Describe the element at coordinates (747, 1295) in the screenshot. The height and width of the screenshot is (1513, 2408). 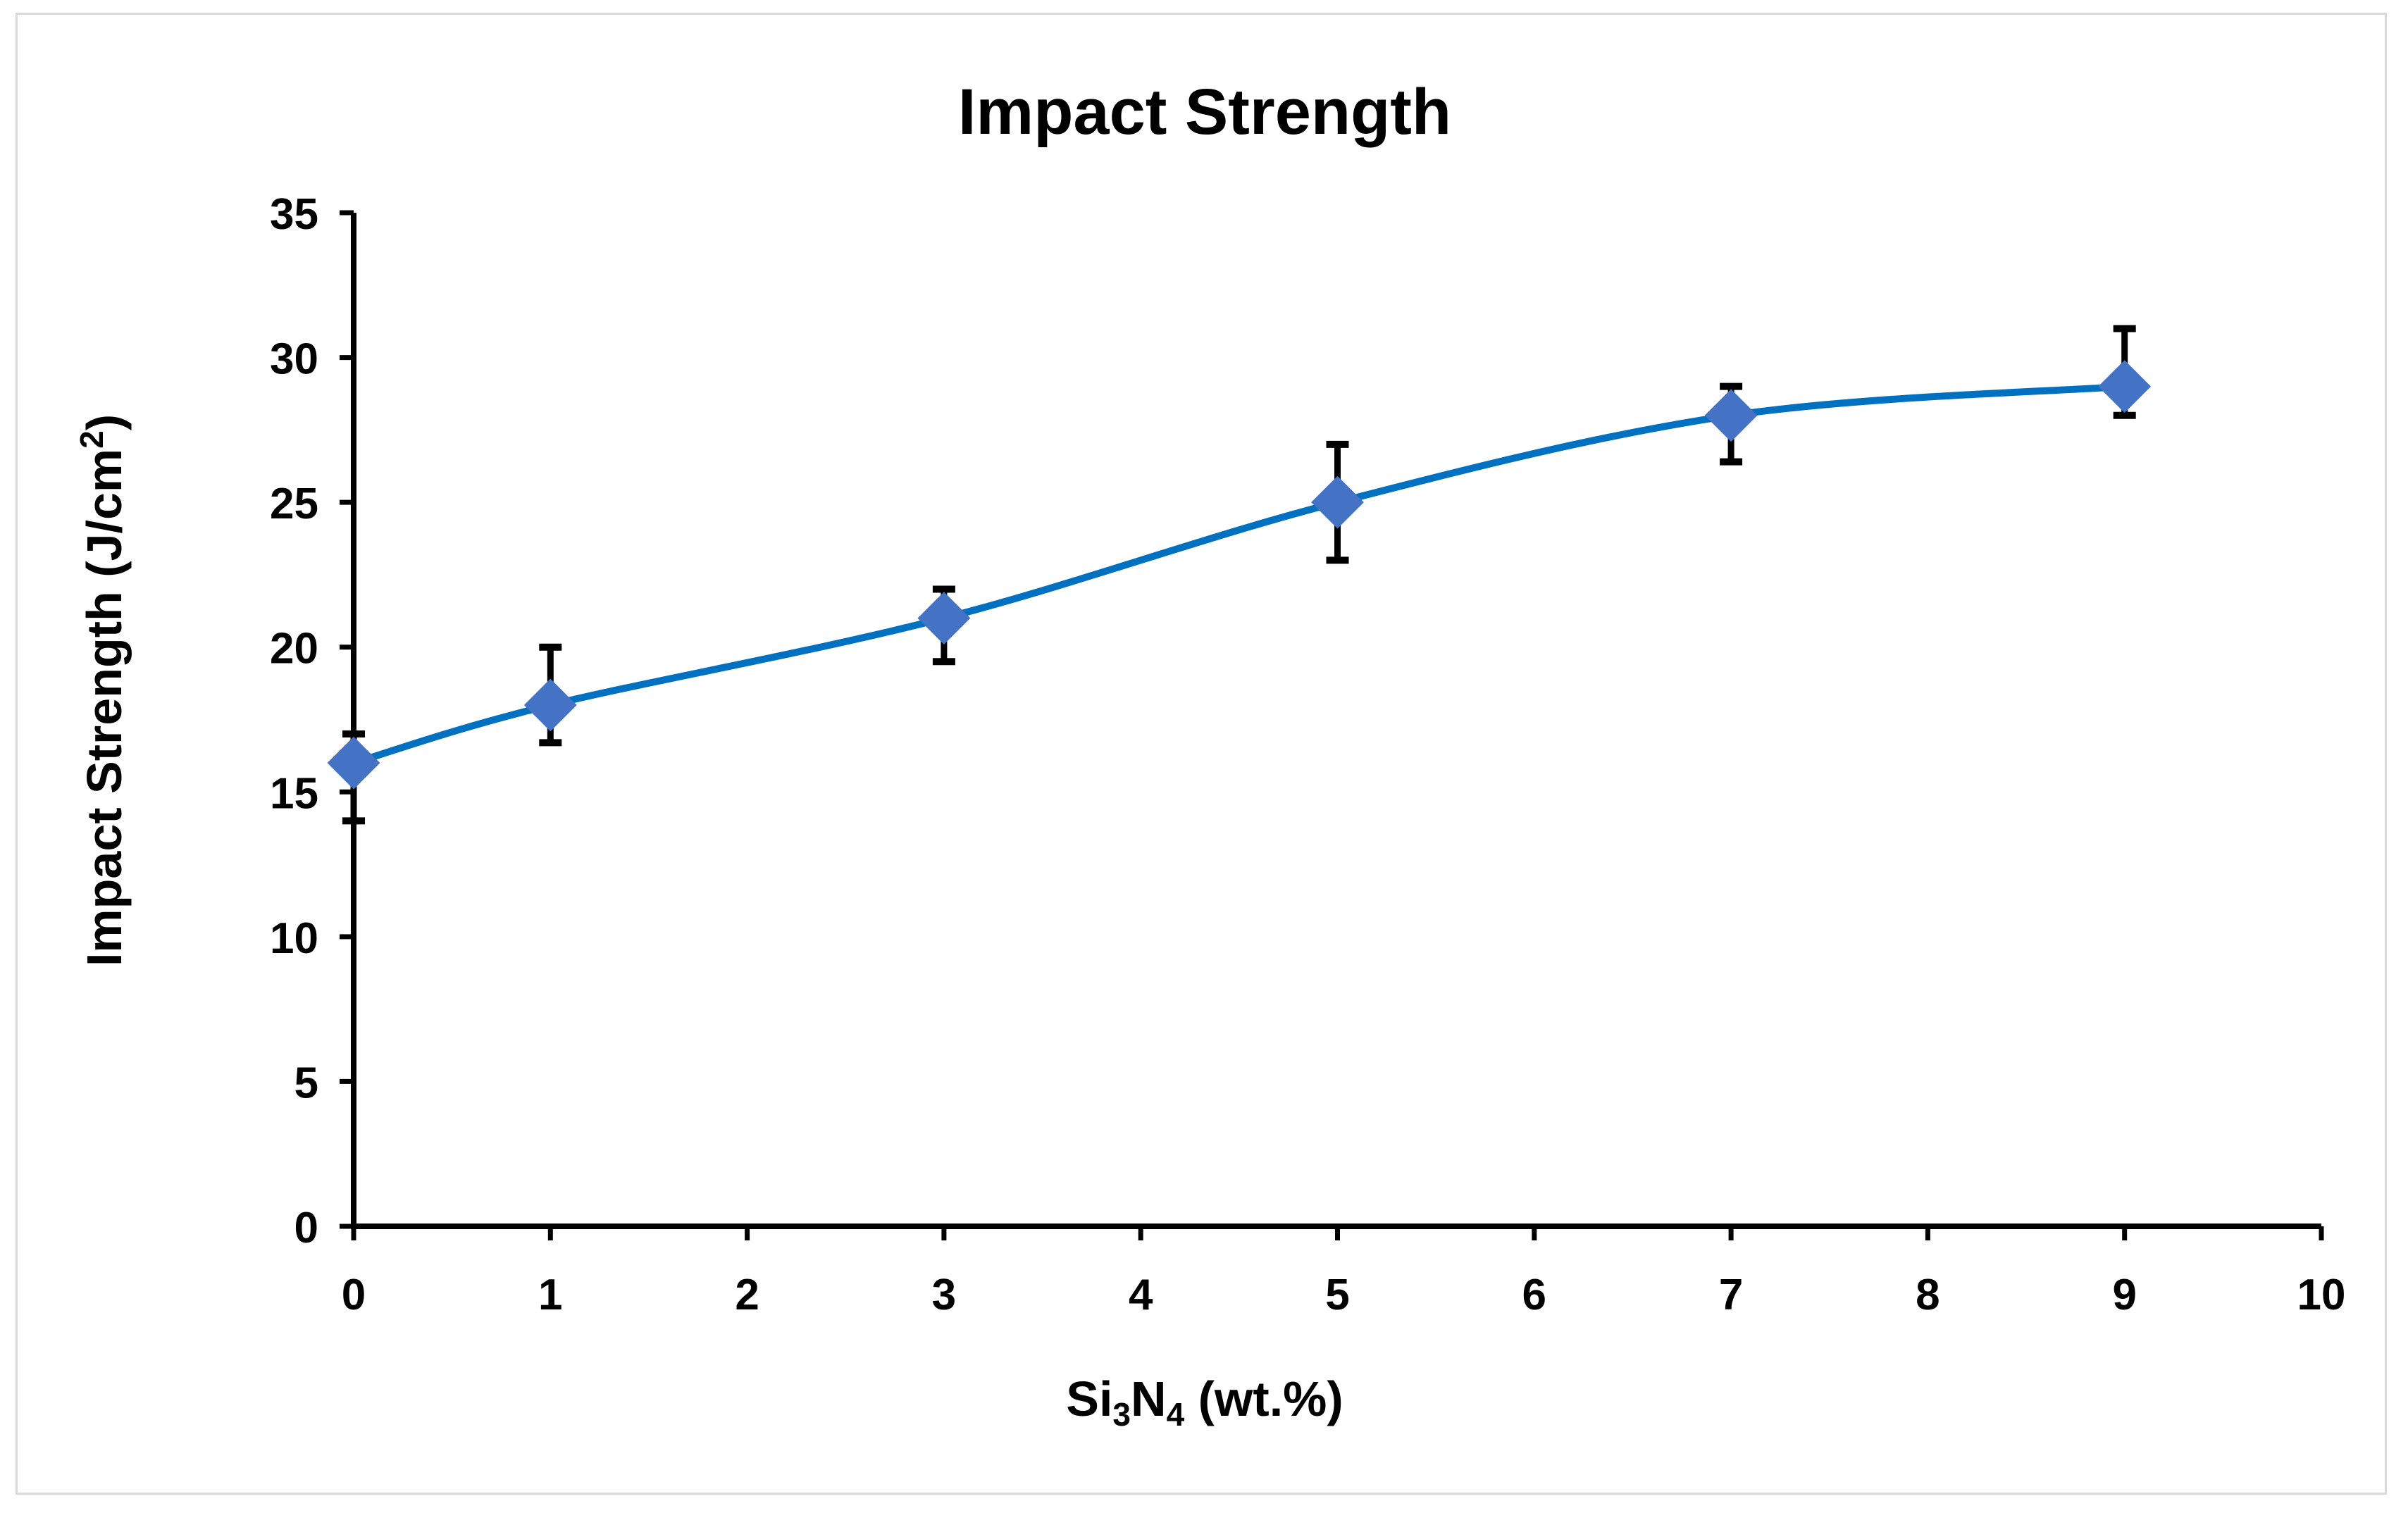
I see `x-tick-label: 2` at that location.